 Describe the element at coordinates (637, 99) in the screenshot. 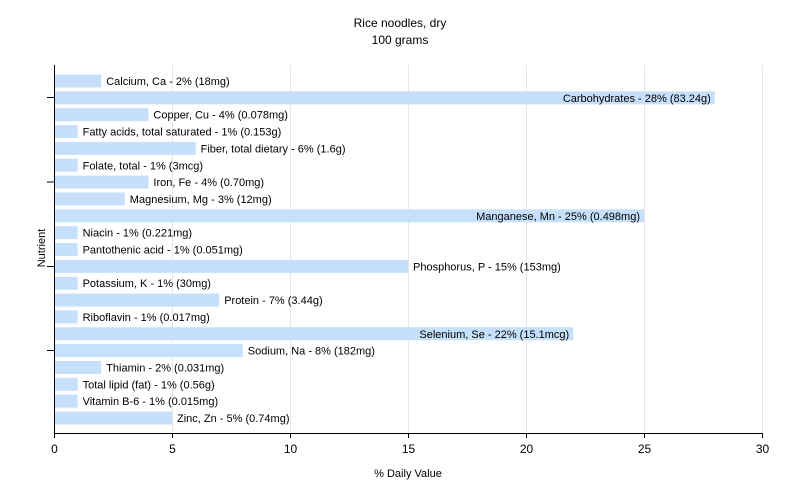

I see `bar-label: Carbohydrates - 28% (83.24g)` at that location.